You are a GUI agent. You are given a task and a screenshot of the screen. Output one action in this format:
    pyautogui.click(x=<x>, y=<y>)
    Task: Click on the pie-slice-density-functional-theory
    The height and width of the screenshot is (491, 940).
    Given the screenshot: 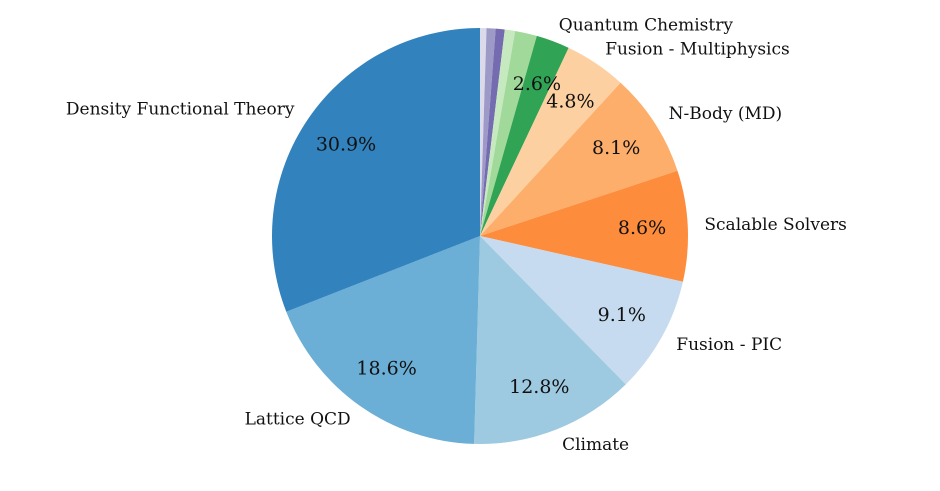 What is the action you would take?
    pyautogui.click(x=376, y=170)
    